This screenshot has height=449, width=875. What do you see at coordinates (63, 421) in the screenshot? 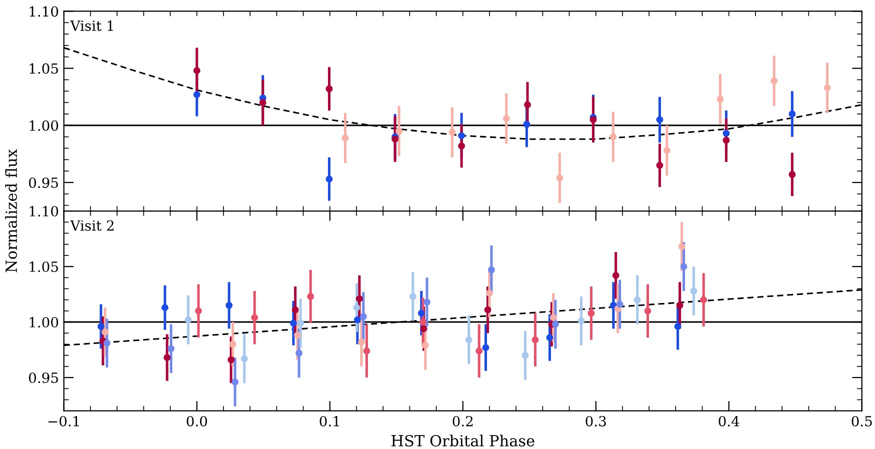
I see `x-tick-label: −0.1` at bounding box center [63, 421].